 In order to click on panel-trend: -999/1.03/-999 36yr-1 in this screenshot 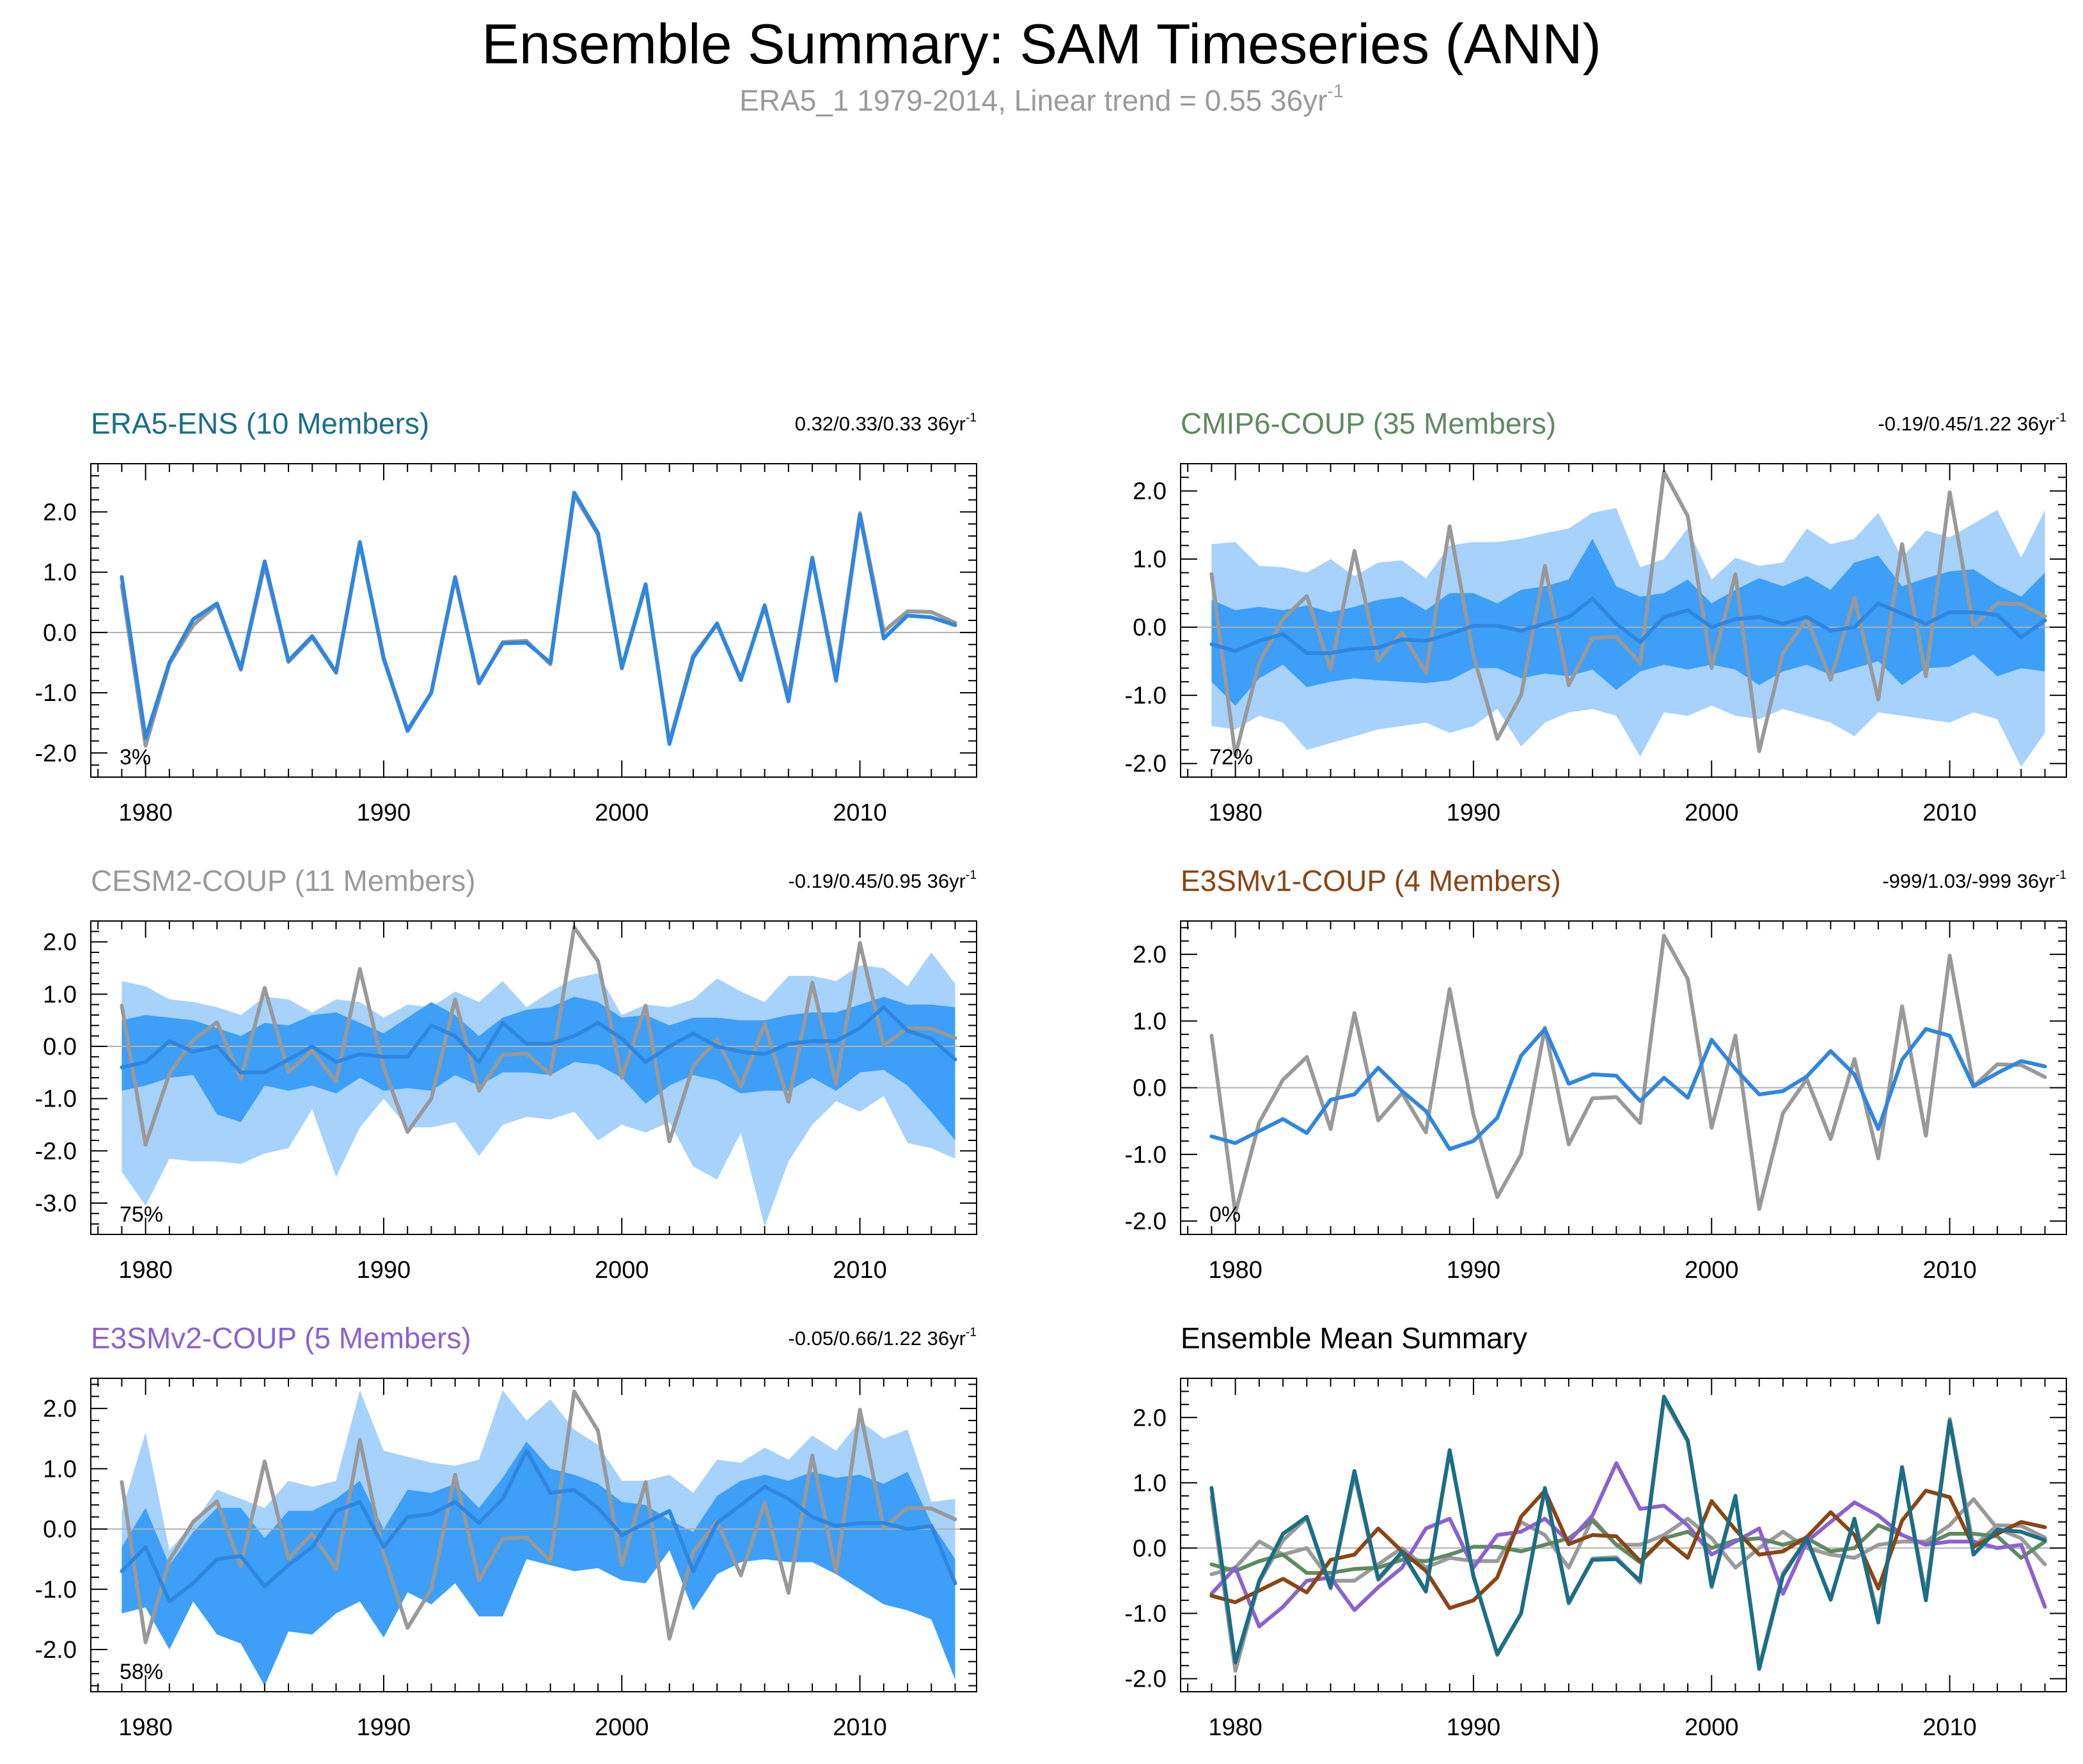, I will do `click(1974, 880)`.